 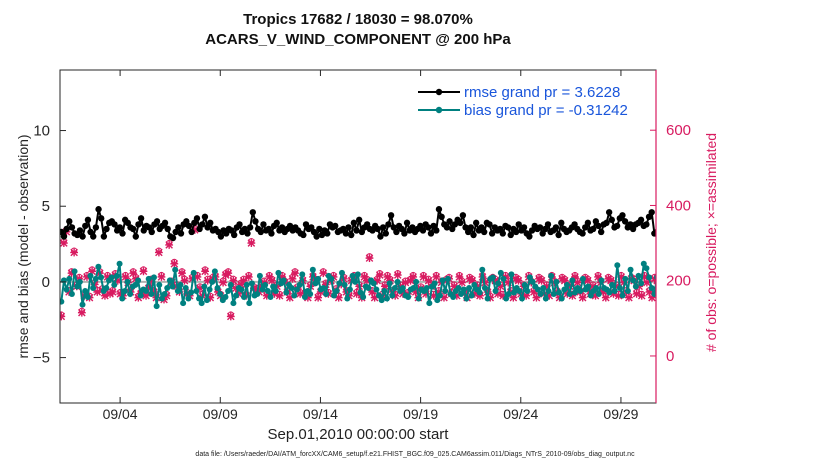 What do you see at coordinates (620, 414) in the screenshot?
I see `x-tick-label: 09/29` at bounding box center [620, 414].